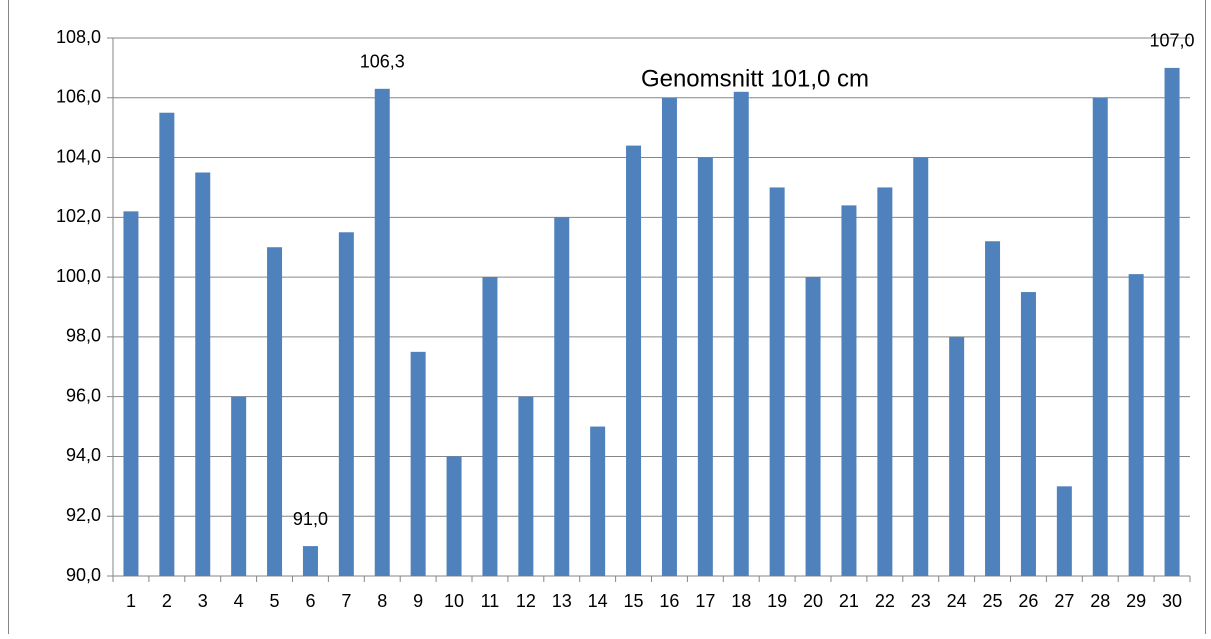 Image resolution: width=1211 pixels, height=639 pixels. Describe the element at coordinates (382, 601) in the screenshot. I see `x-tick-label: 8` at that location.